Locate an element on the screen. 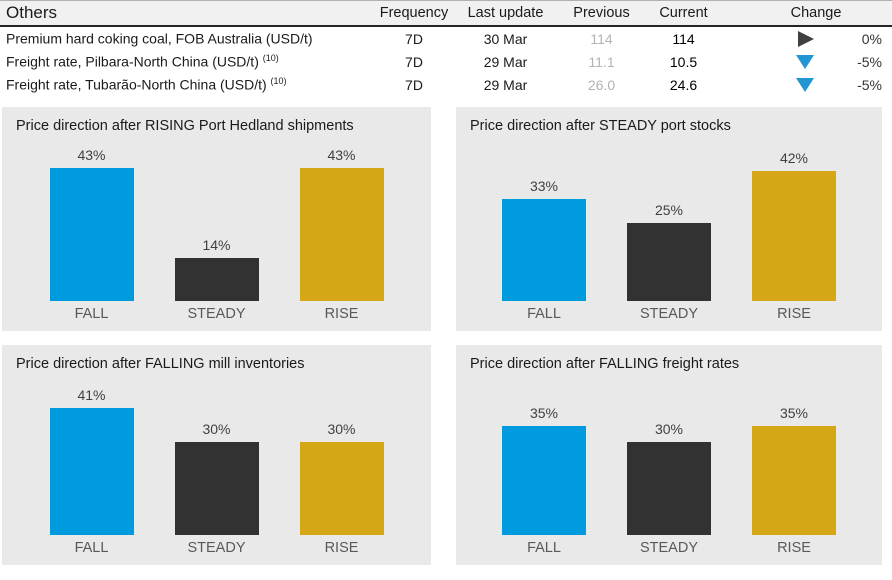 The width and height of the screenshot is (892, 580). bar-column-fall: 43% FALL is located at coordinates (91, 235).